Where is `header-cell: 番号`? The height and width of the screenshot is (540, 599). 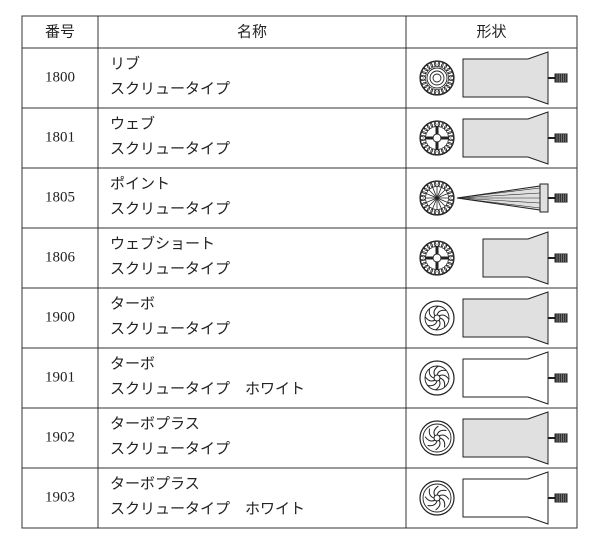 header-cell: 番号 is located at coordinates (60, 31).